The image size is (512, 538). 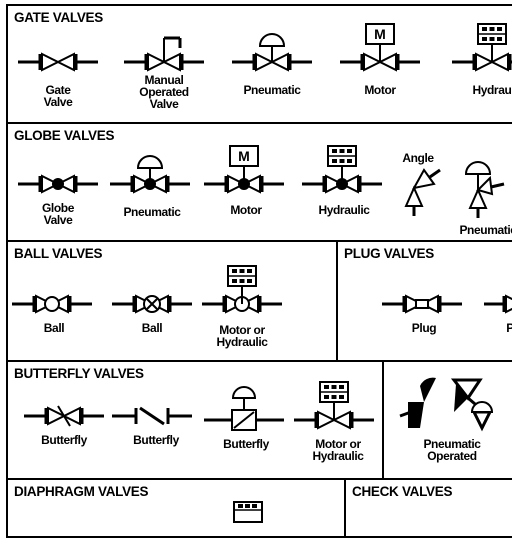 What do you see at coordinates (498, 304) in the screenshot?
I see `plug-valve-alt-icon` at bounding box center [498, 304].